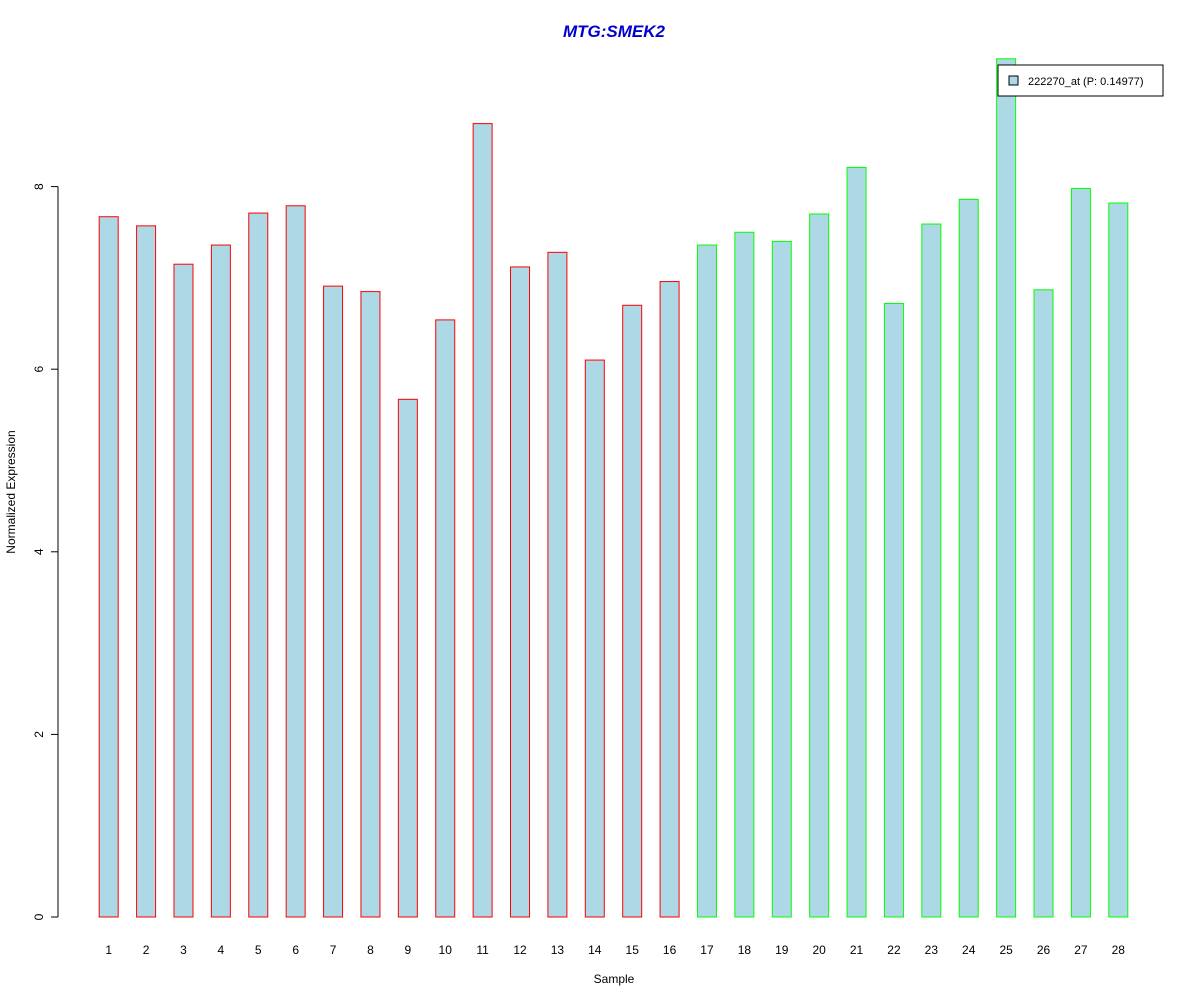 This screenshot has width=1200, height=1005. I want to click on legend-box, so click(1080, 80).